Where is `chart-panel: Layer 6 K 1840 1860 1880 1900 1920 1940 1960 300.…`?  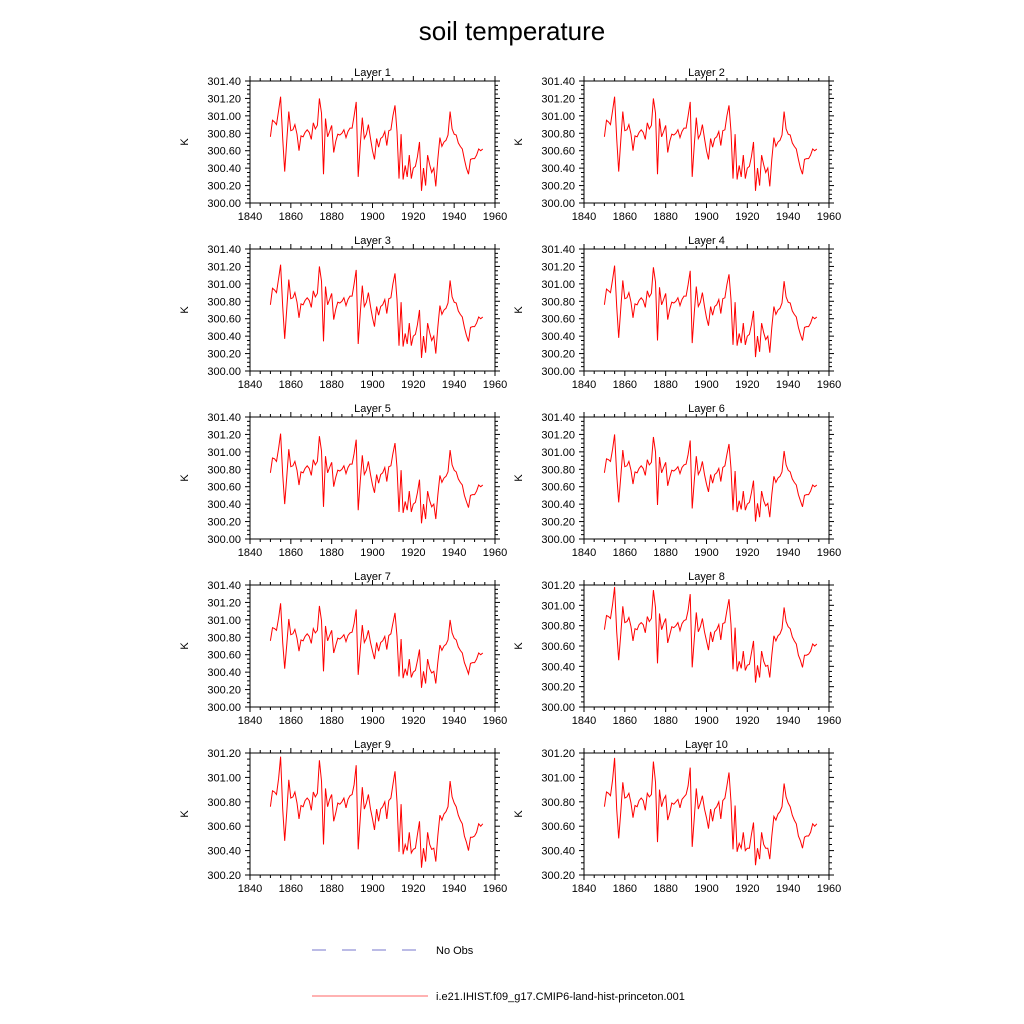
chart-panel: Layer 6 K 1840 1860 1880 1900 1920 1940 1960 300.… is located at coordinates (677, 481).